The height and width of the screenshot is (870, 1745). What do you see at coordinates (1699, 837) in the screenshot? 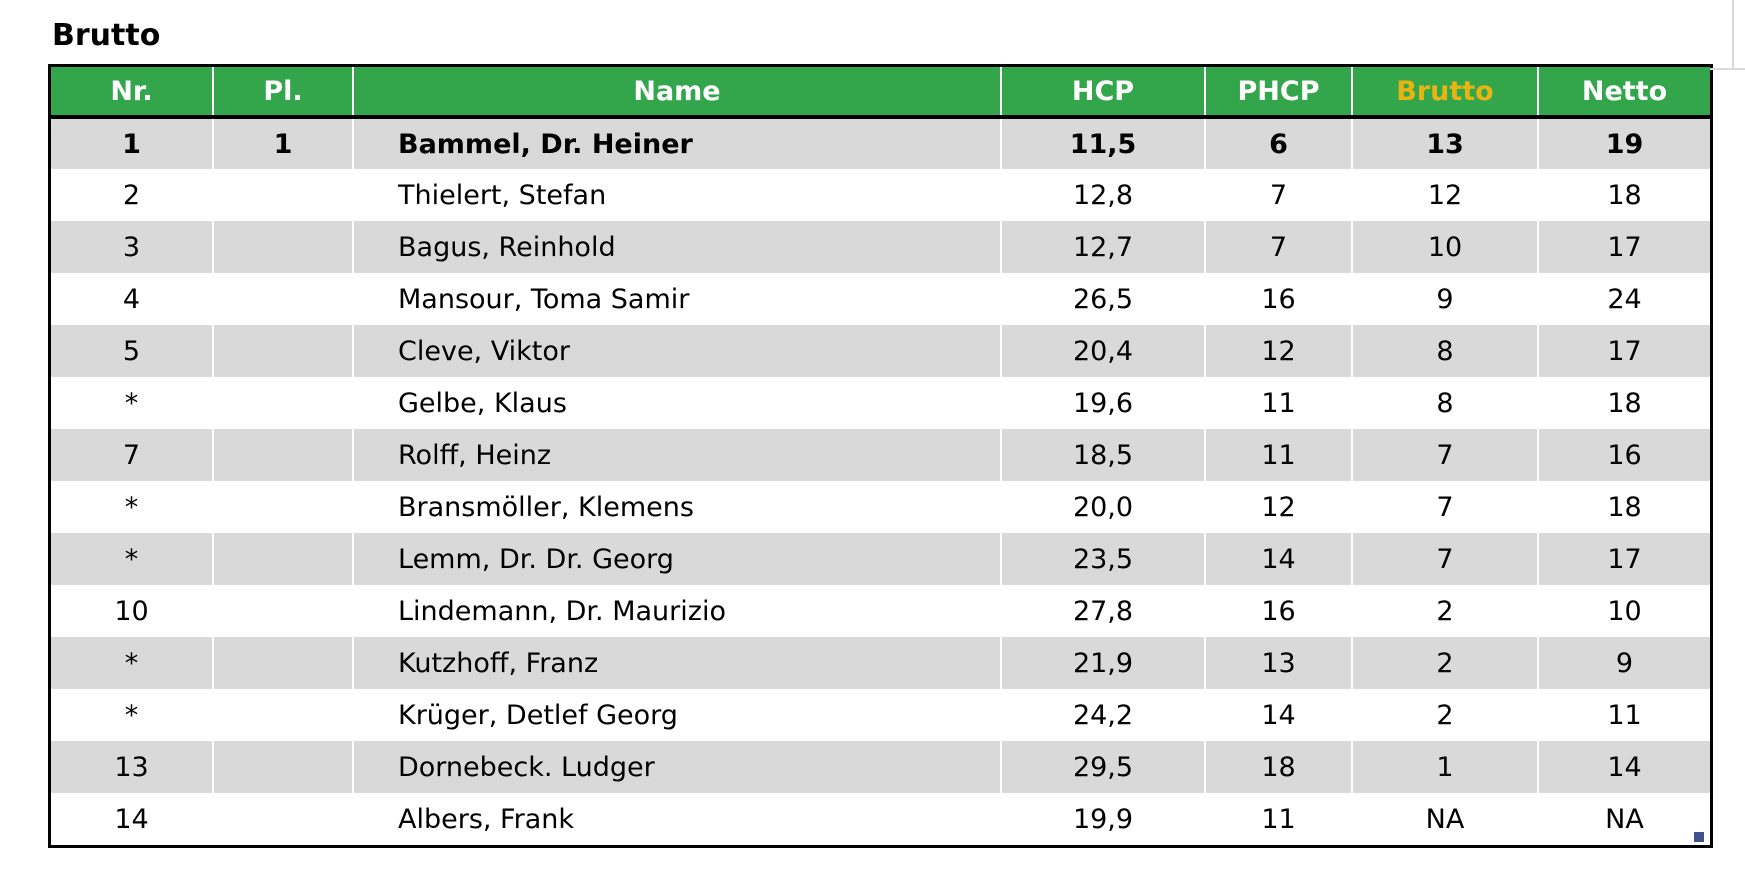
I see `table-resize-handle` at bounding box center [1699, 837].